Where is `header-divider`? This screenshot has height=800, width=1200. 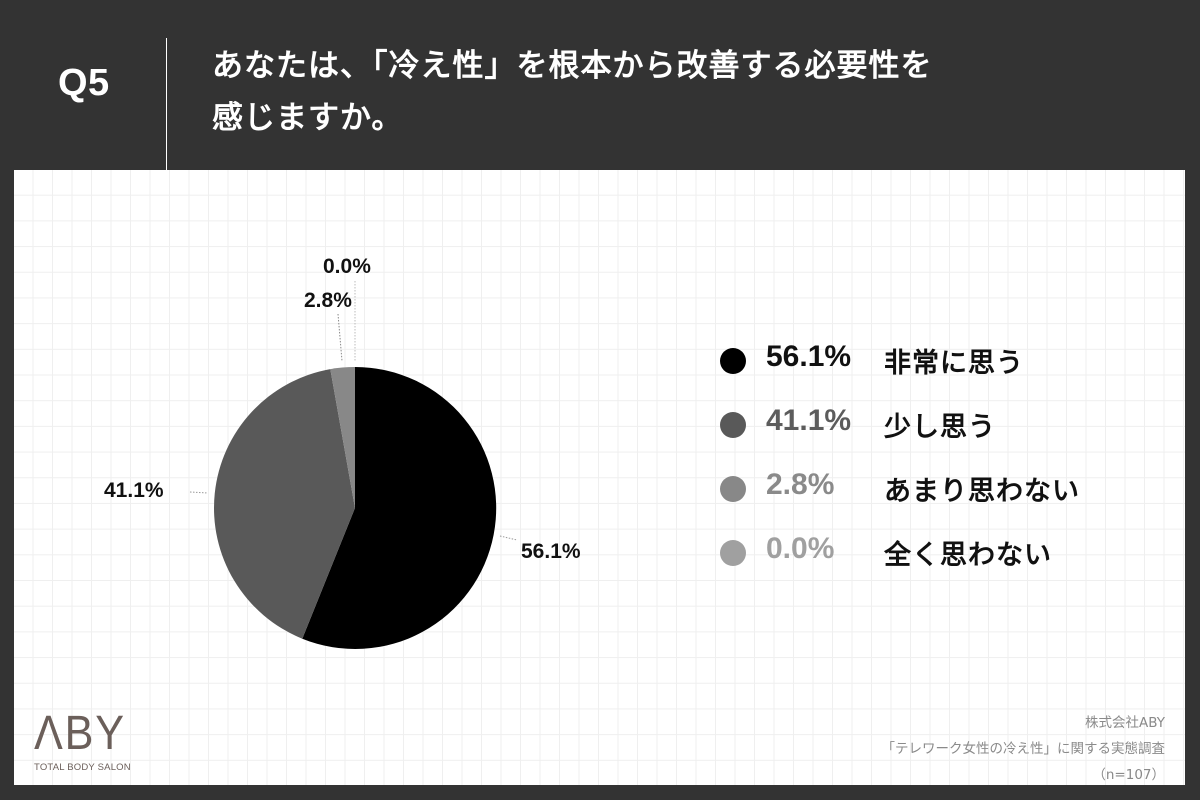
header-divider is located at coordinates (166, 104).